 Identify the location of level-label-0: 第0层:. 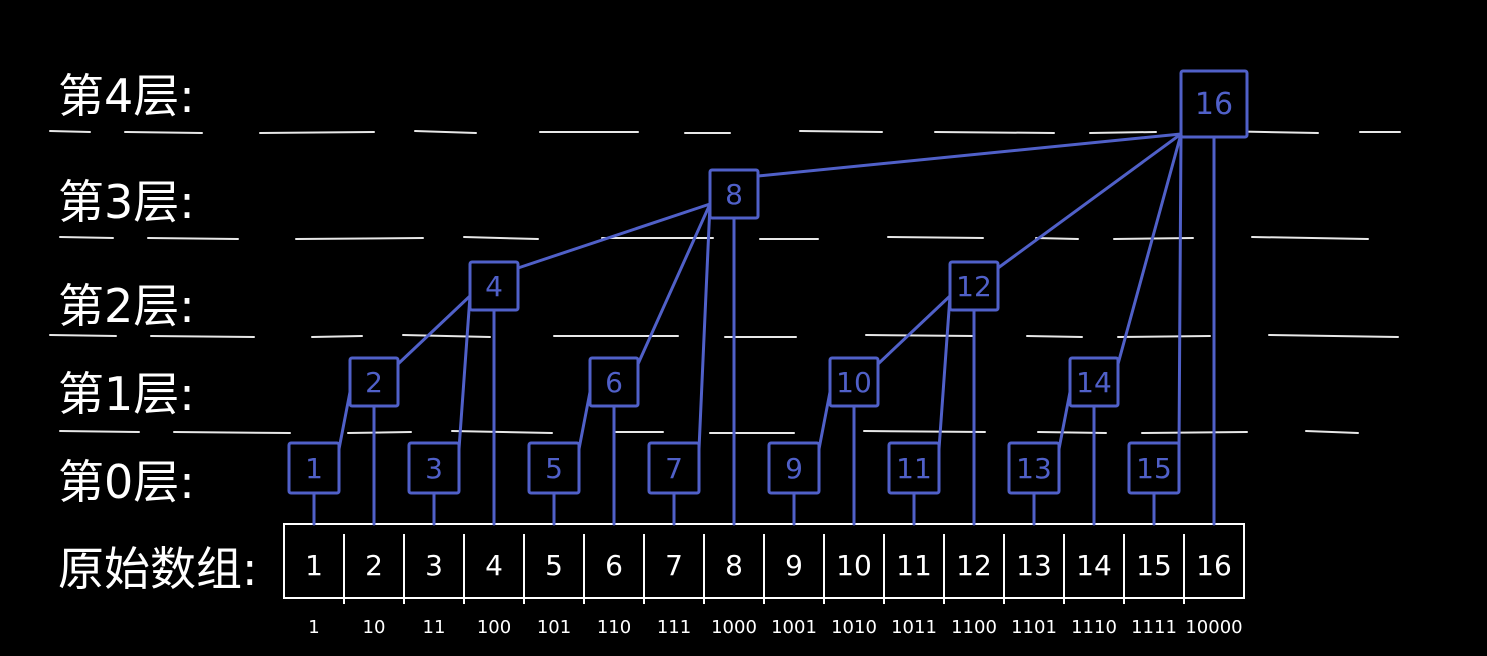
(126, 482).